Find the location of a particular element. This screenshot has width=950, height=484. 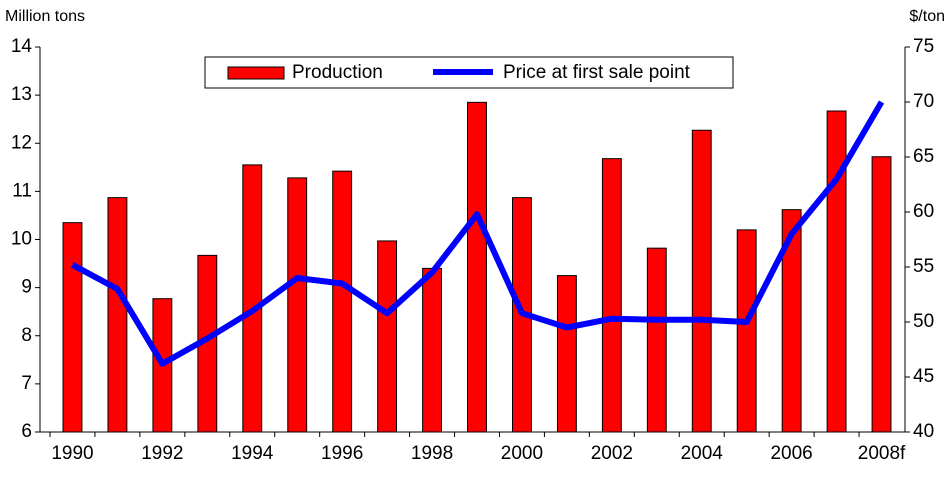

y-tick-label: 6 is located at coordinates (26, 431).